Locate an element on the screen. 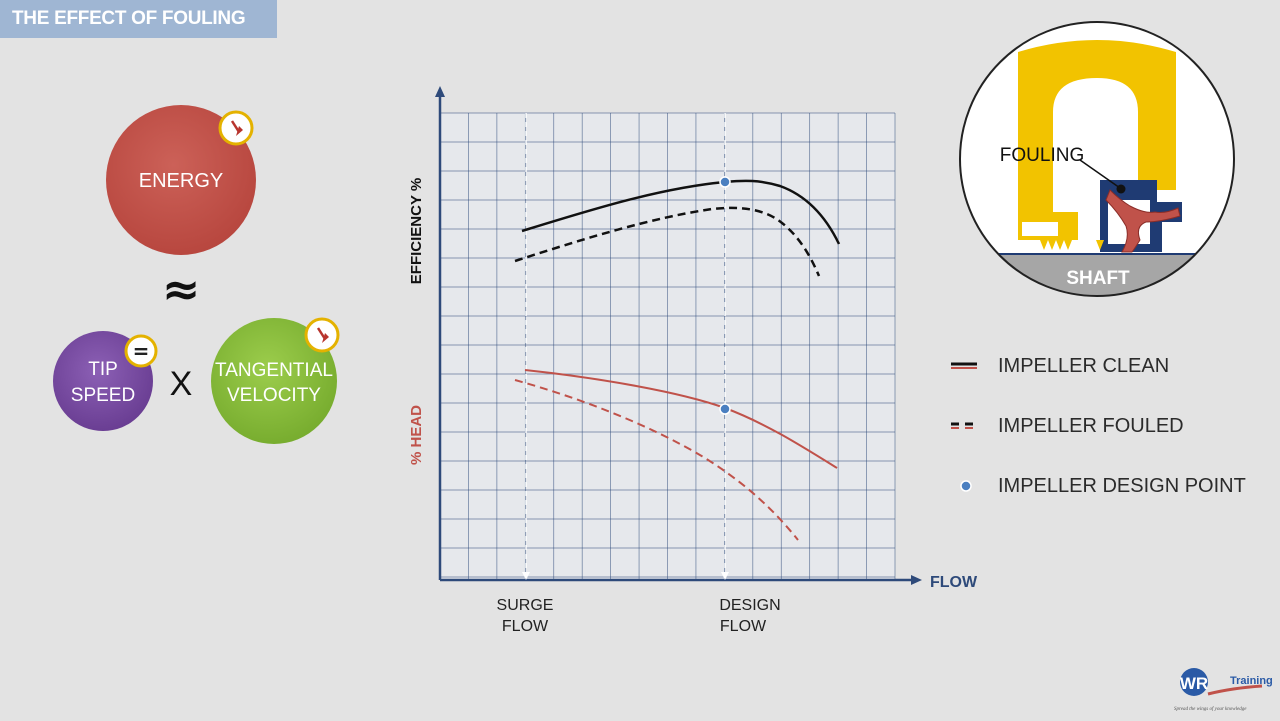 This screenshot has width=1280, height=721. impeller-diagram: FOULING SHAFT is located at coordinates (1097, 159).